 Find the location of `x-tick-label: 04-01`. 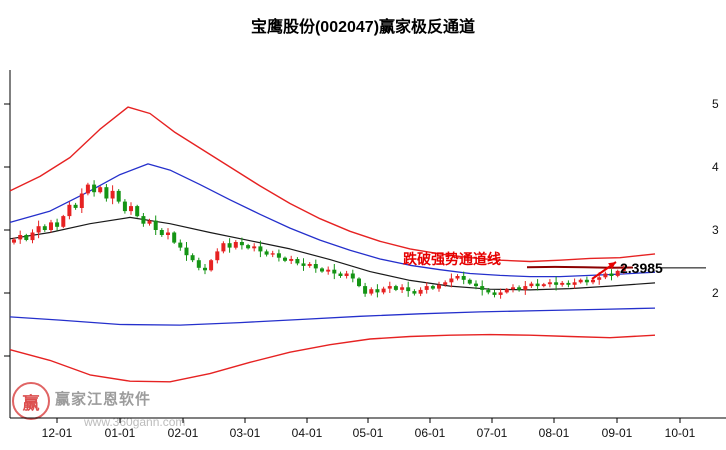

x-tick-label: 04-01 is located at coordinates (307, 433).